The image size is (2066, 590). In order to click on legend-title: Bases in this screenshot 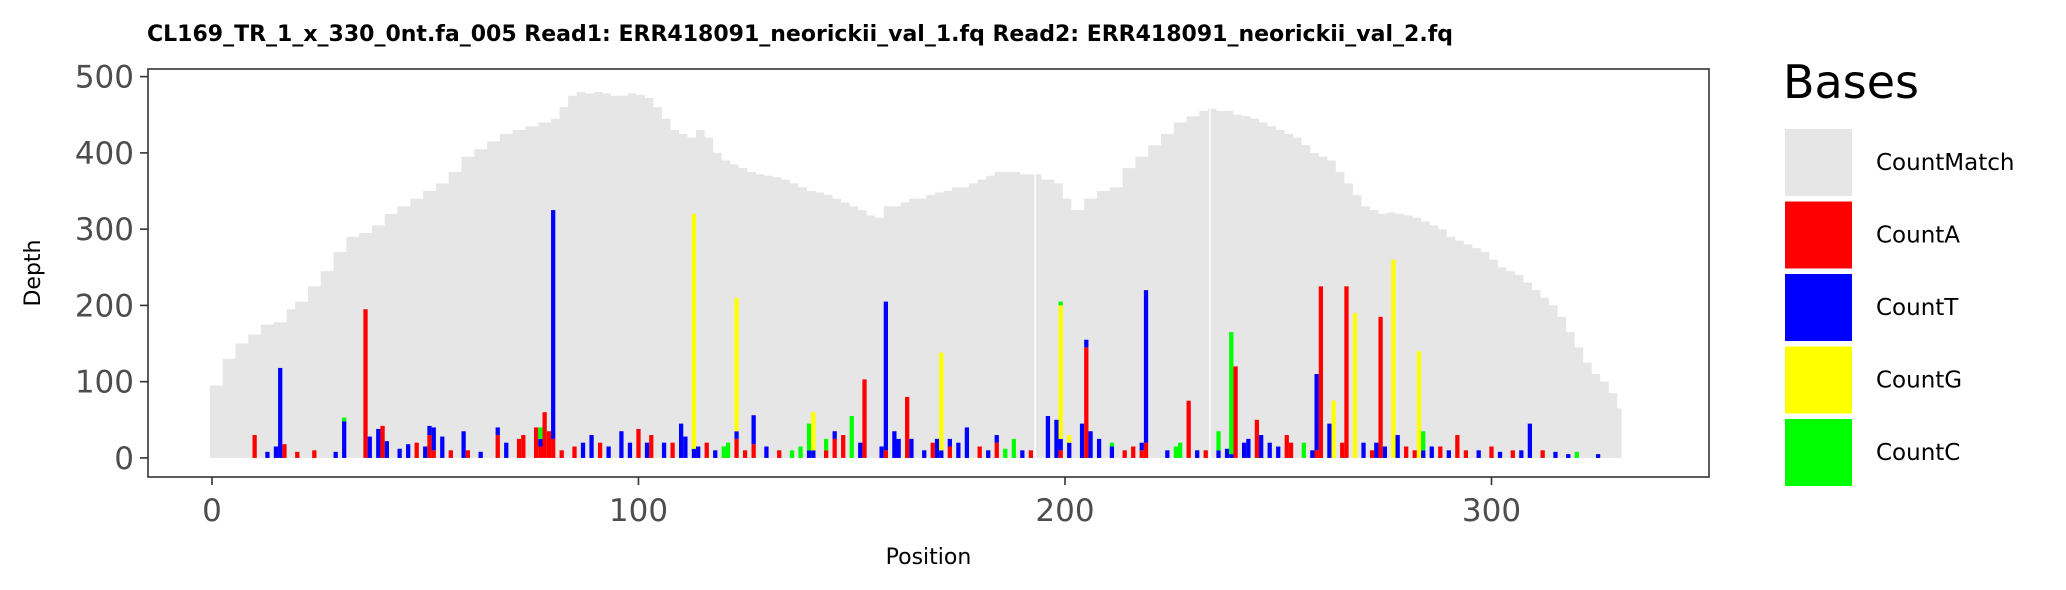, I will do `click(1851, 82)`.